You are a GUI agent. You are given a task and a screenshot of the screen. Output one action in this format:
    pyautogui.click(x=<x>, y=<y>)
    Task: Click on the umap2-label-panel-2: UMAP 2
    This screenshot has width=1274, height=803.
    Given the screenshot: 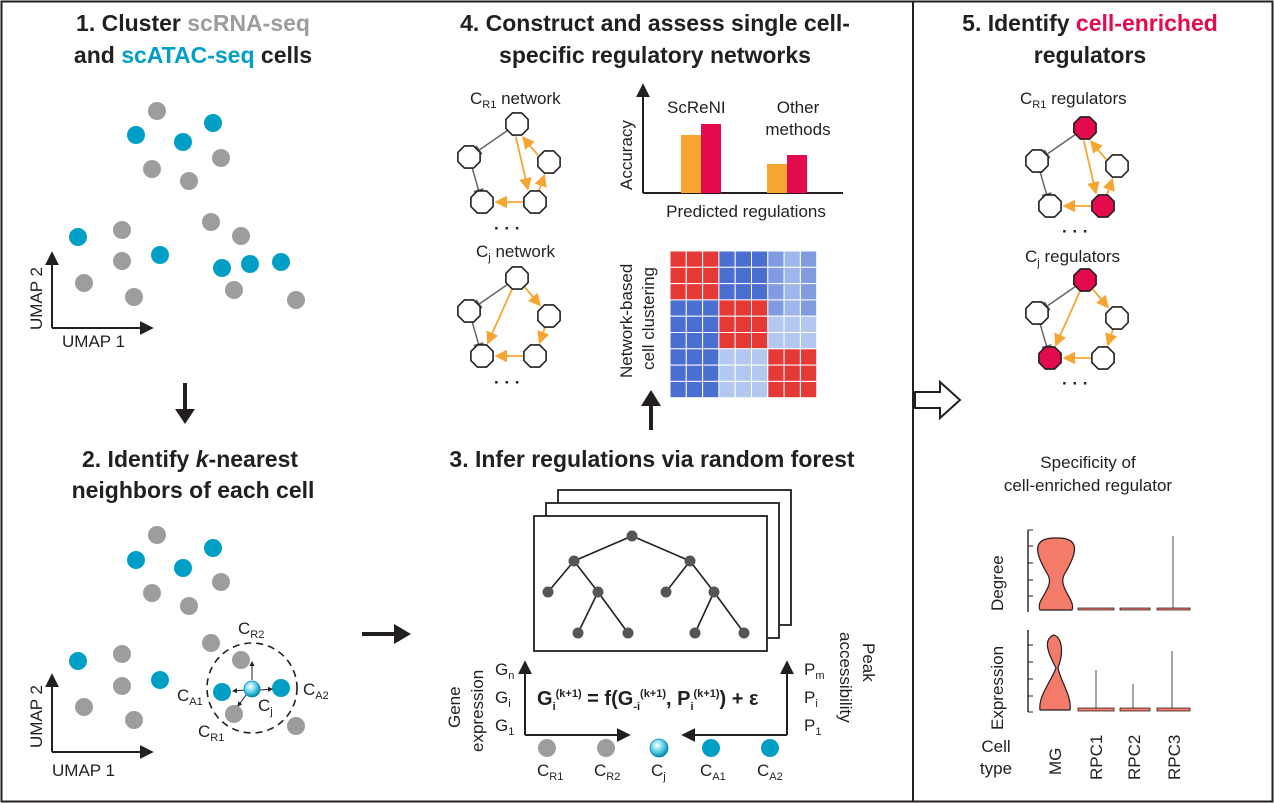 What is the action you would take?
    pyautogui.click(x=36, y=716)
    